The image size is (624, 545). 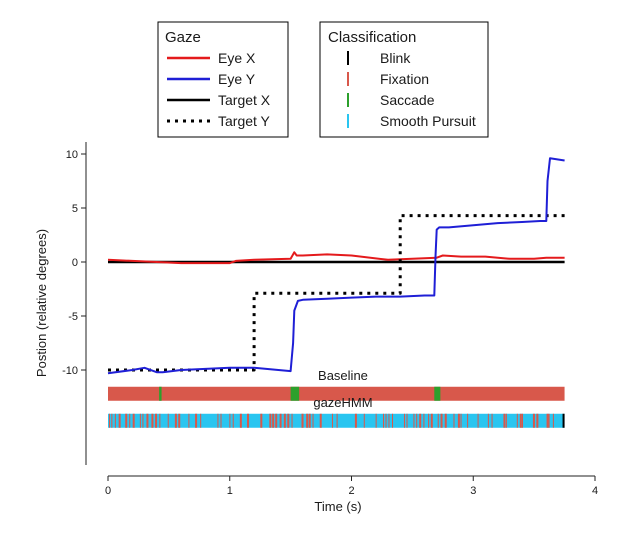 What do you see at coordinates (343, 375) in the screenshot?
I see `baseline-track-label: Baseline` at bounding box center [343, 375].